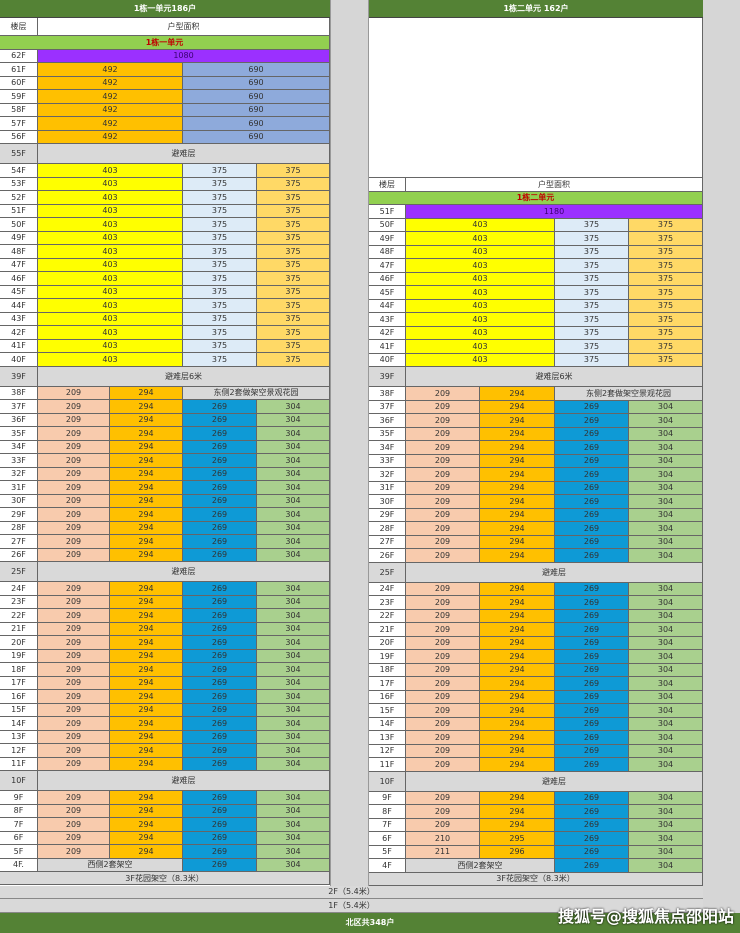  Describe the element at coordinates (19, 865) in the screenshot. I see `floor-label: 4F.` at that location.